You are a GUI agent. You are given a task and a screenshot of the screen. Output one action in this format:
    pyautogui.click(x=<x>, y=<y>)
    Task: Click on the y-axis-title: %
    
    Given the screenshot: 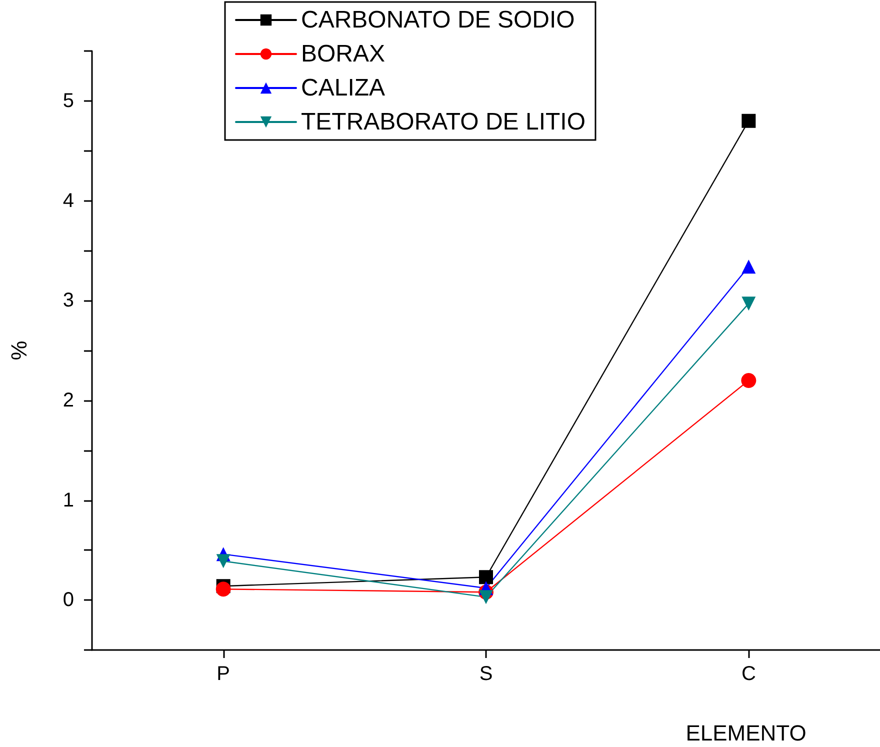 What is the action you would take?
    pyautogui.click(x=19, y=350)
    